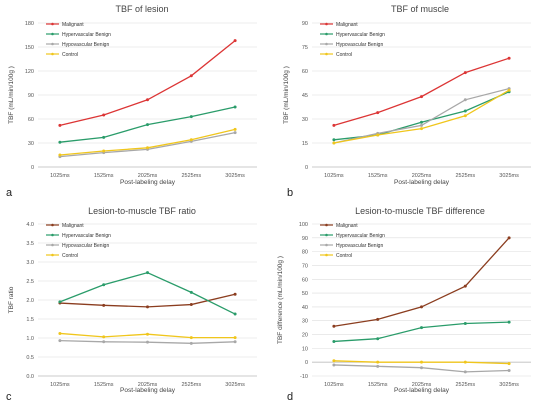 The width and height of the screenshot is (550, 408). Describe the element at coordinates (305, 144) in the screenshot. I see `y-tick-label: 15` at that location.